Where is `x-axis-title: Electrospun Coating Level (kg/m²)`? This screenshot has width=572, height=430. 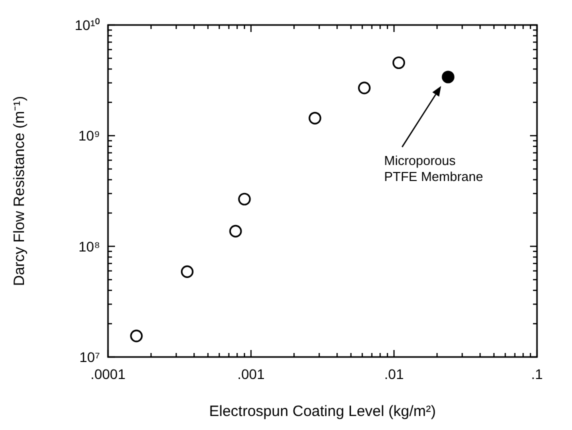
x-axis-title: Electrospun Coating Level (kg/m²) is located at coordinates (322, 411).